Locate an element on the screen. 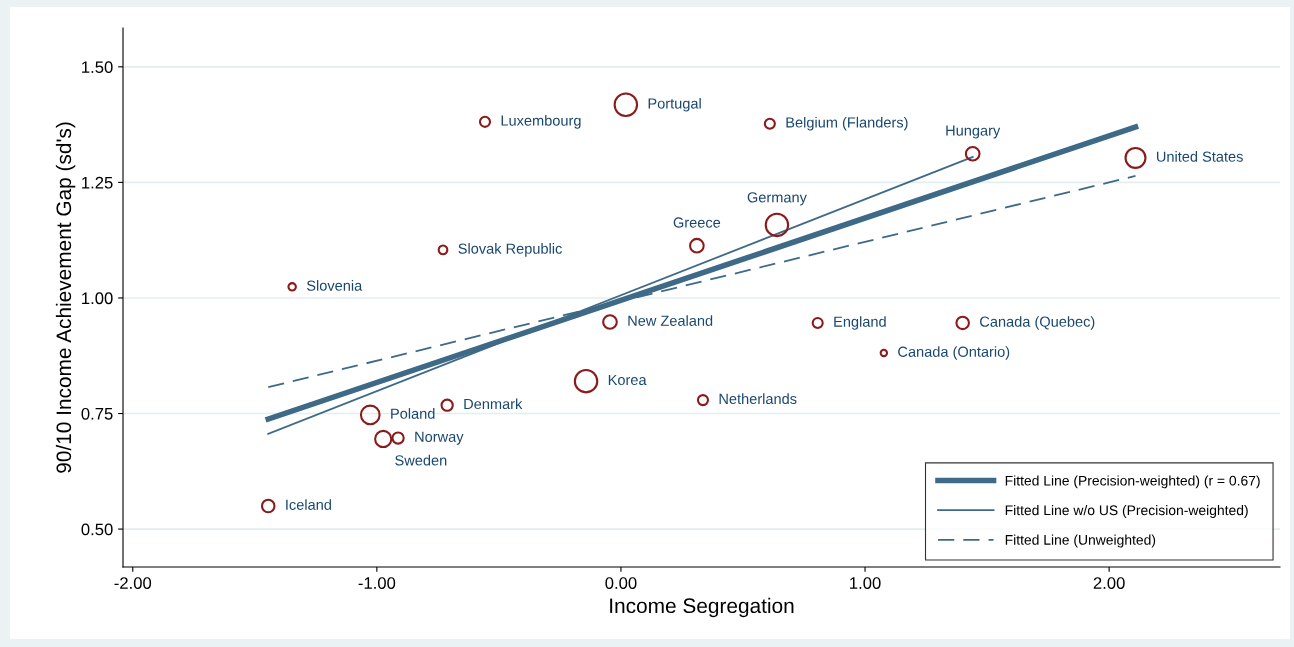  annotation: Belgium (Flanders) is located at coordinates (847, 123).